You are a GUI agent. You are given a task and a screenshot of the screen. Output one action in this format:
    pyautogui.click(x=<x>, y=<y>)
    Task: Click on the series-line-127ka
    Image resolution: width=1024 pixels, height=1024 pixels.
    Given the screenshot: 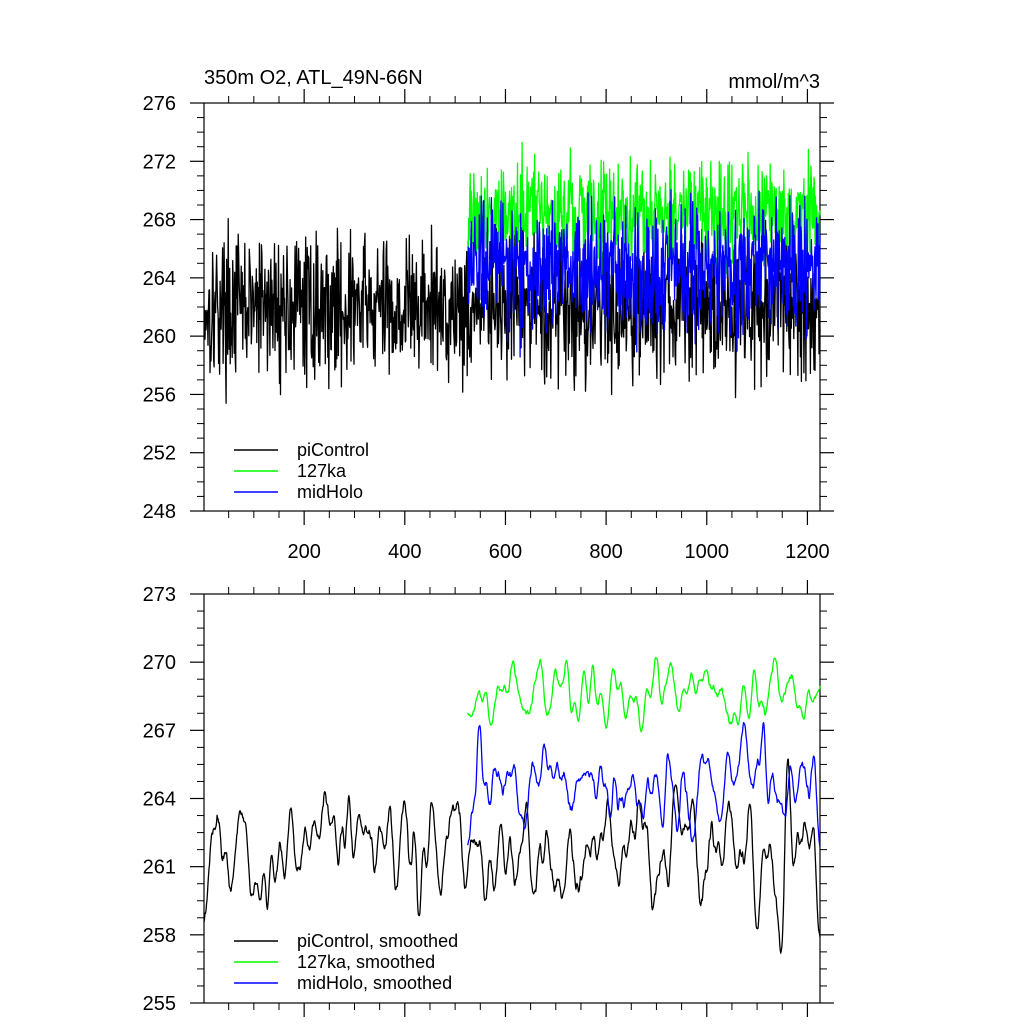 What is the action you would take?
    pyautogui.click(x=644, y=211)
    